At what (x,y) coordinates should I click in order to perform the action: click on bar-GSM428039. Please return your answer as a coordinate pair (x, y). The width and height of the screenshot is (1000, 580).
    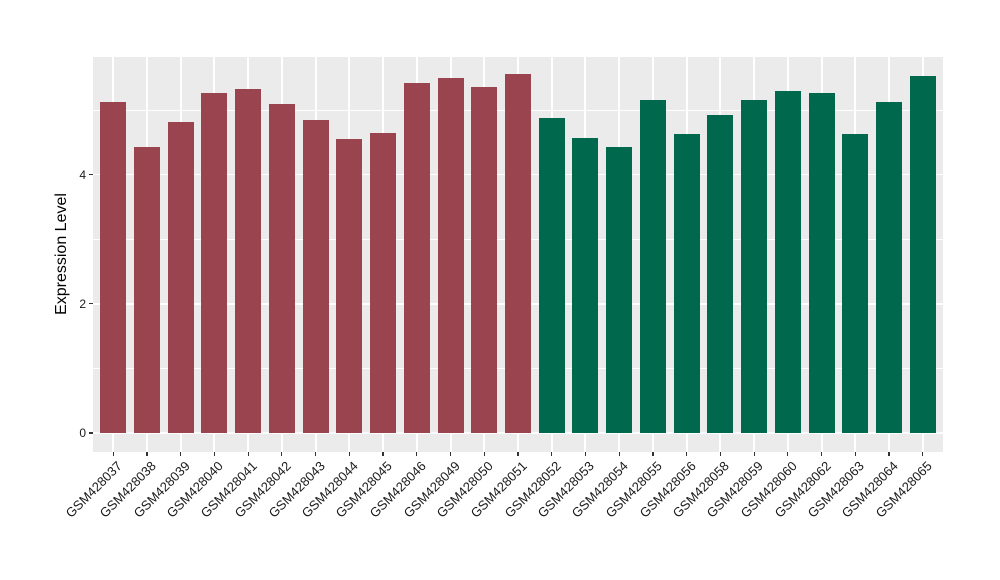
    Looking at the image, I should click on (180, 277).